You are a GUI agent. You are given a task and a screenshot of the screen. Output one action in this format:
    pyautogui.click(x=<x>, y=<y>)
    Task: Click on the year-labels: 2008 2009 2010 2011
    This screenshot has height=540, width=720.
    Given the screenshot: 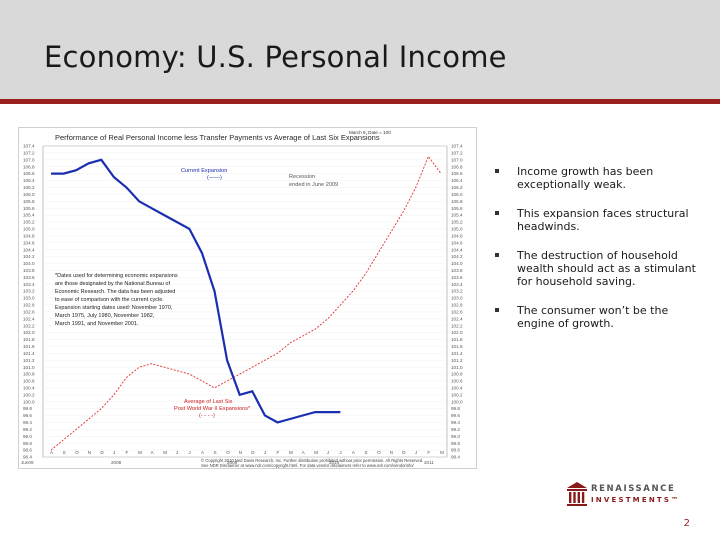 What is the action you would take?
    pyautogui.click(x=272, y=462)
    